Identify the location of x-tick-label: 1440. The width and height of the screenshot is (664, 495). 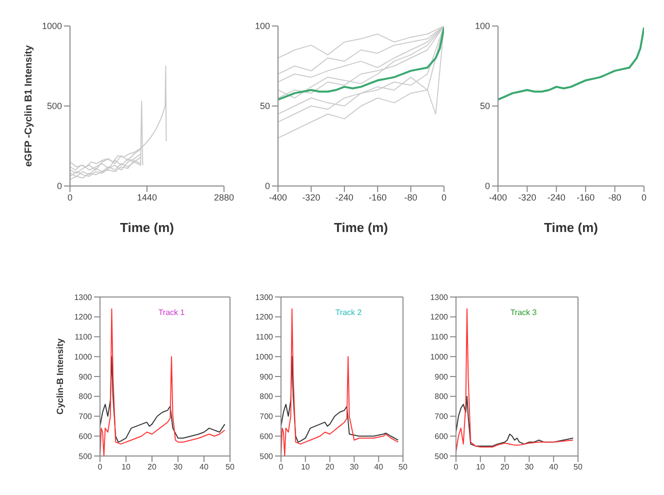
(147, 197).